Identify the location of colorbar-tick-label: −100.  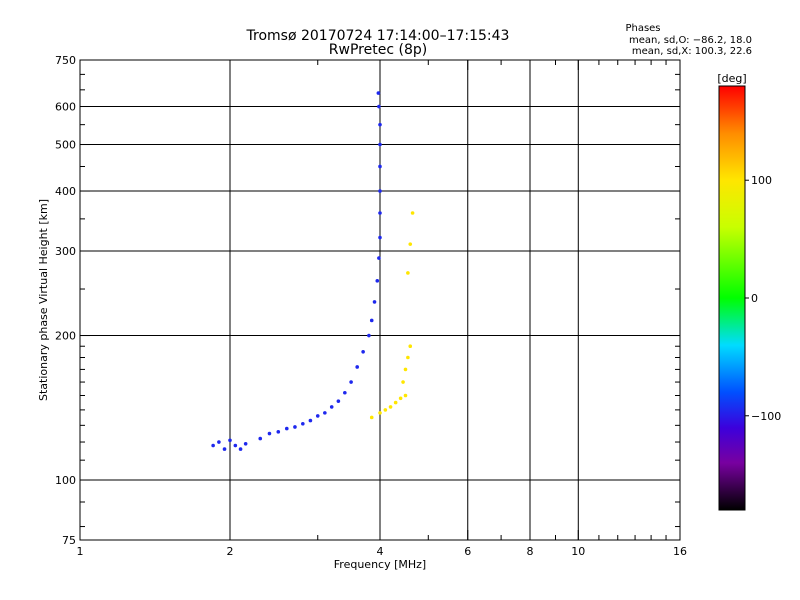
(766, 416).